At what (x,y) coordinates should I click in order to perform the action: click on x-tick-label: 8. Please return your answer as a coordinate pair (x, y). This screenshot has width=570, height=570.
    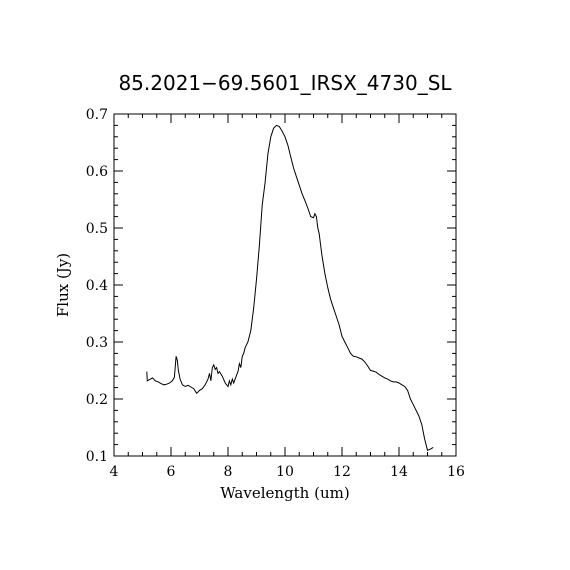
    Looking at the image, I should click on (228, 472).